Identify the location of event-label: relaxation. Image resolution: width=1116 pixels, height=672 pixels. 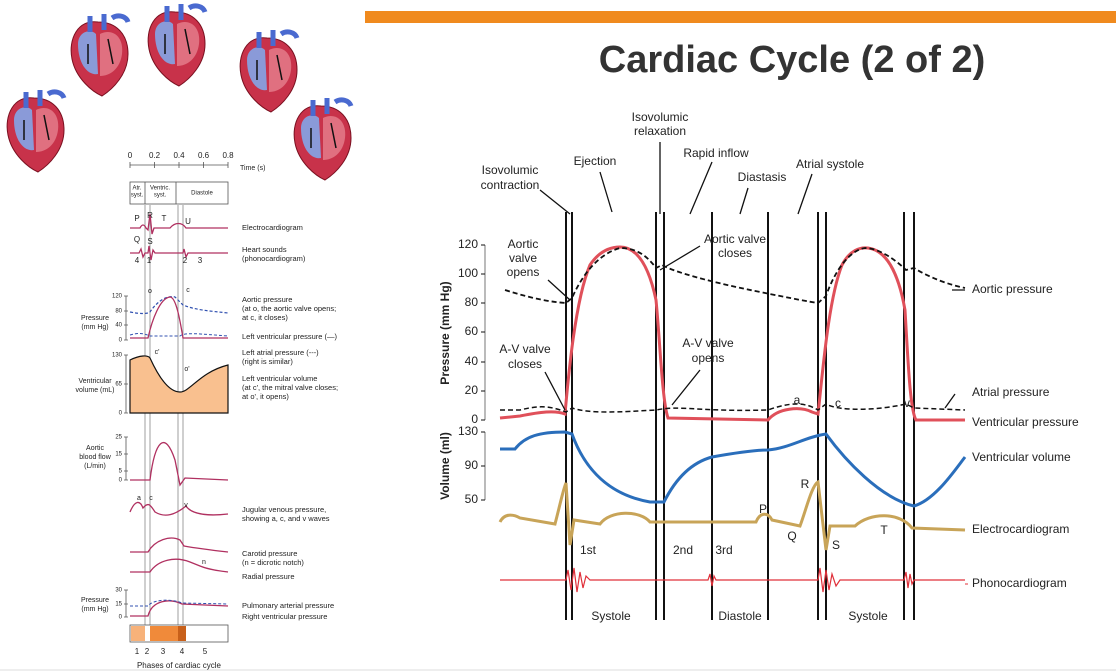
(660, 131).